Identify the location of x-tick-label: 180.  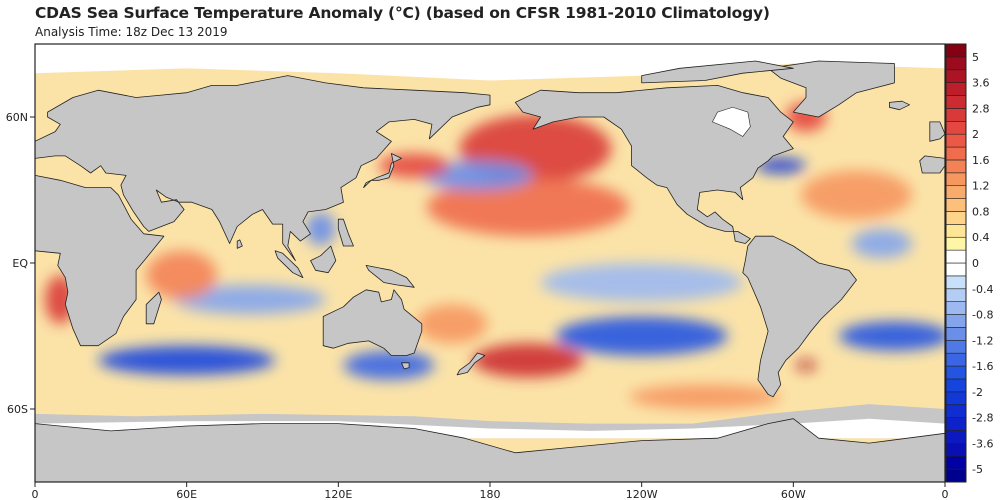
(490, 494).